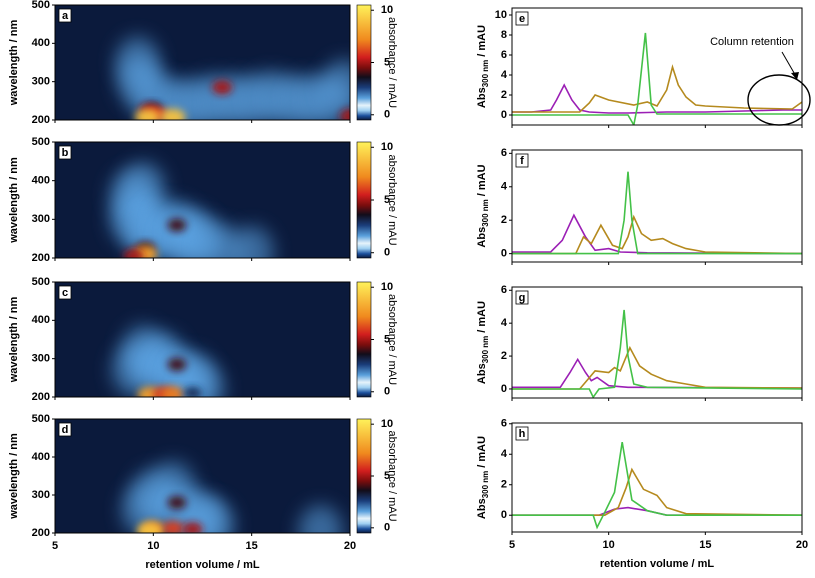 The width and height of the screenshot is (815, 578). I want to click on panel-label: a, so click(65, 16).